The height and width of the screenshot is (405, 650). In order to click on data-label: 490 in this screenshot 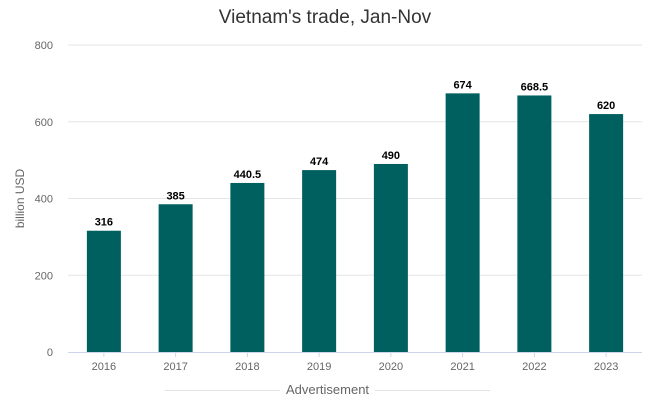, I will do `click(391, 156)`.